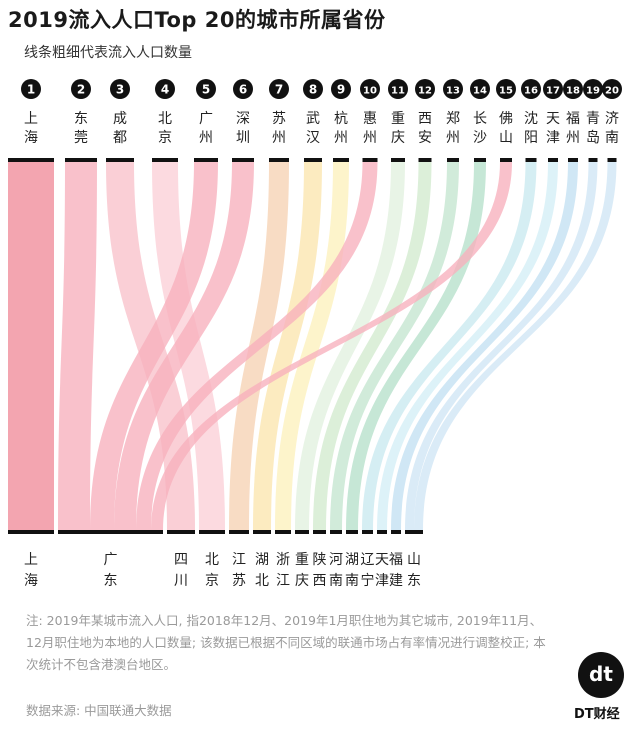 The height and width of the screenshot is (731, 642). What do you see at coordinates (31, 560) in the screenshot?
I see `province-label: 上` at bounding box center [31, 560].